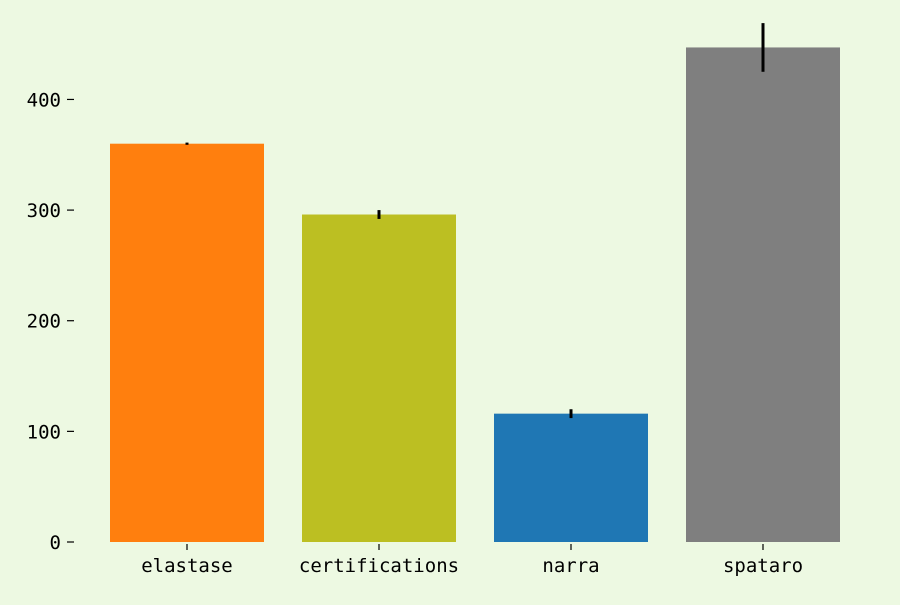 The height and width of the screenshot is (605, 900). What do you see at coordinates (472, 560) in the screenshot?
I see `x-axis: elastase certifications narra spataro` at bounding box center [472, 560].